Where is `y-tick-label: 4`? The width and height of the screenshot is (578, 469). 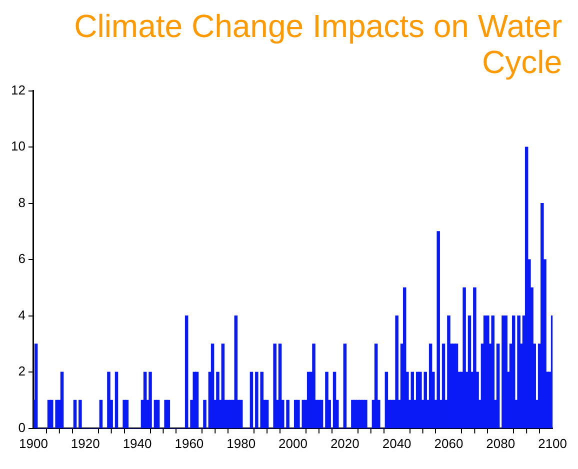
y-tick-label: 4 is located at coordinates (22, 314).